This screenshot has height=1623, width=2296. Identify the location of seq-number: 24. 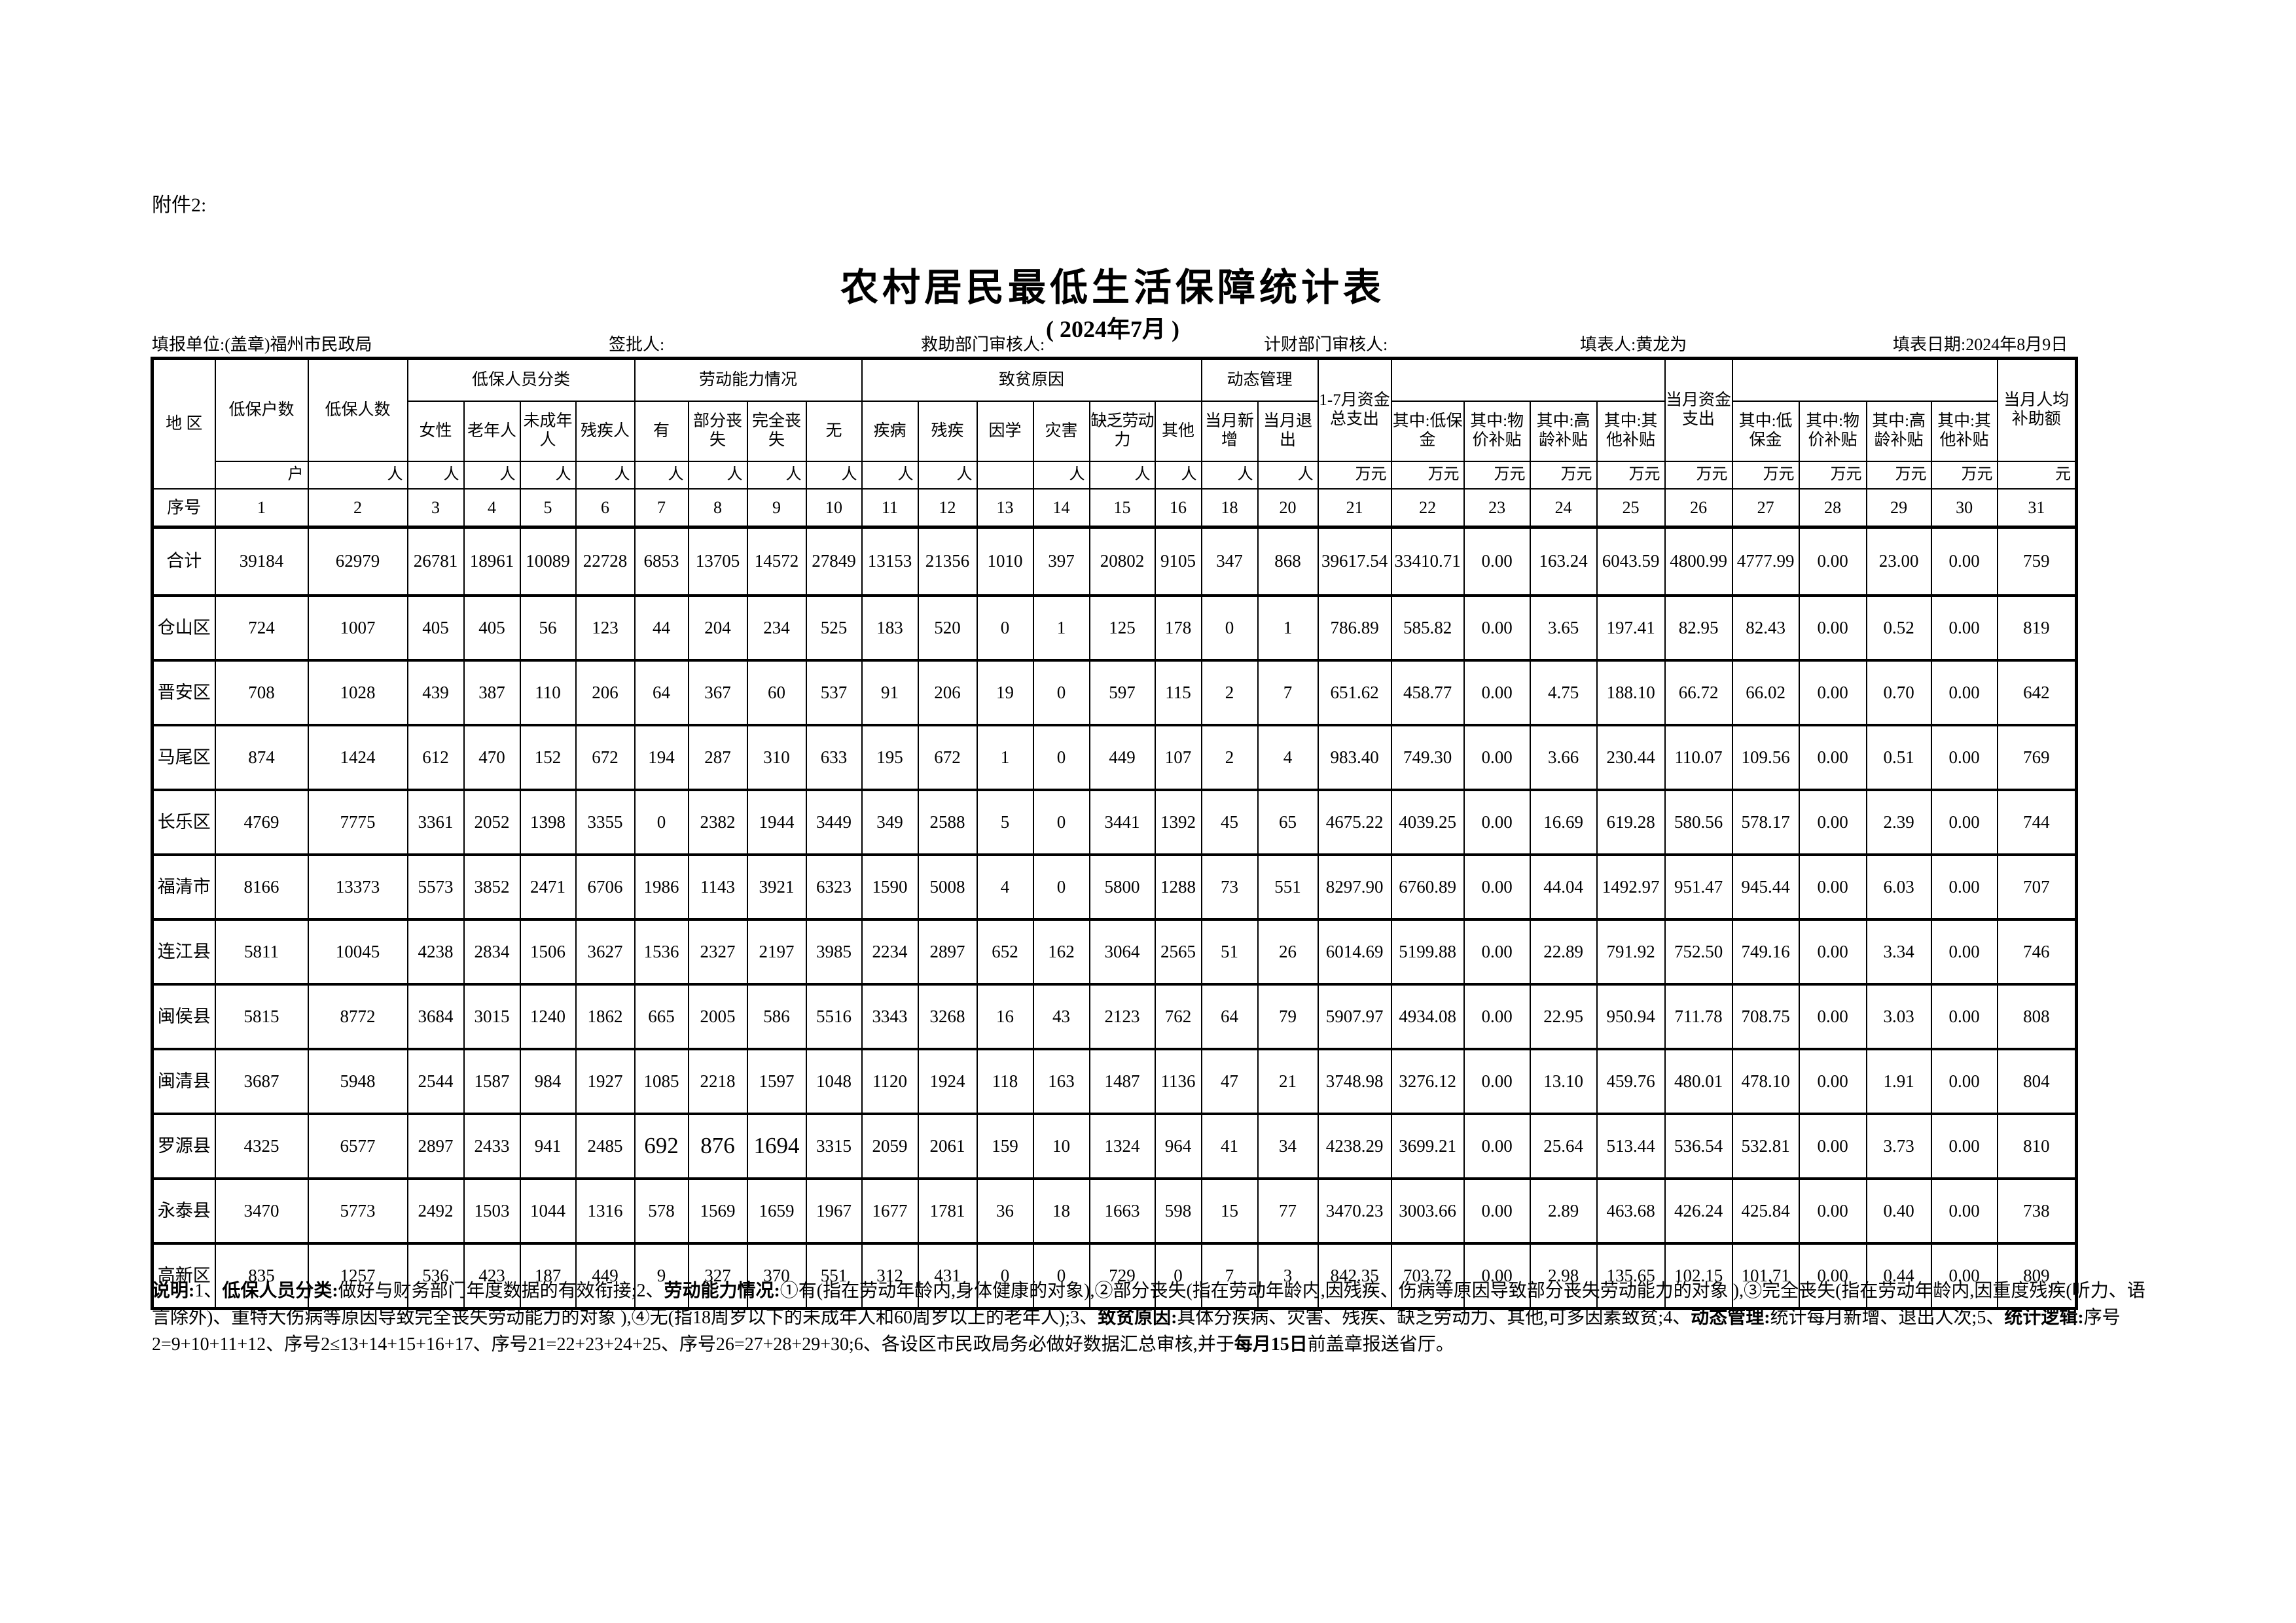
(1563, 508).